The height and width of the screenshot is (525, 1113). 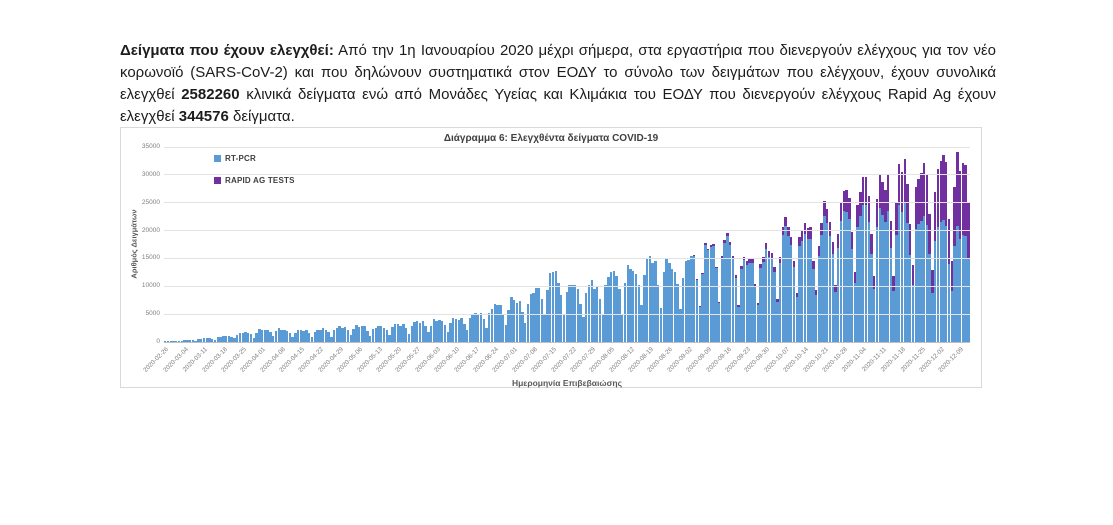 What do you see at coordinates (134, 244) in the screenshot?
I see `y-axis-title: Αριθμός Δειγμάτων` at bounding box center [134, 244].